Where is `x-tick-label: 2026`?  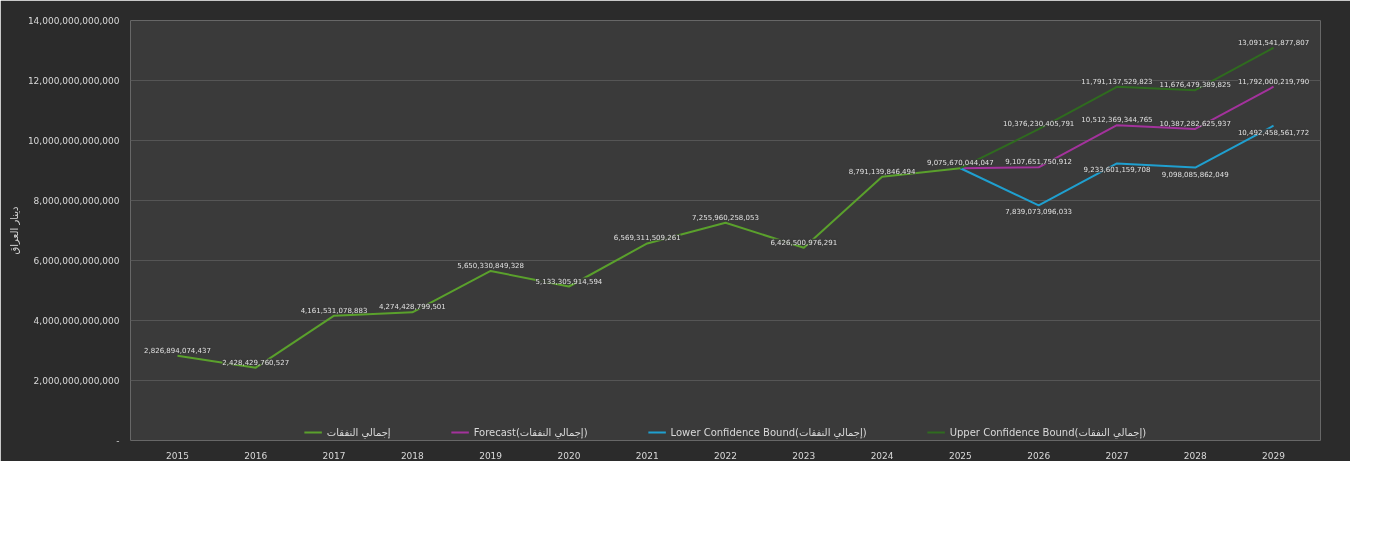
x-tick-label: 2026 is located at coordinates (1039, 455).